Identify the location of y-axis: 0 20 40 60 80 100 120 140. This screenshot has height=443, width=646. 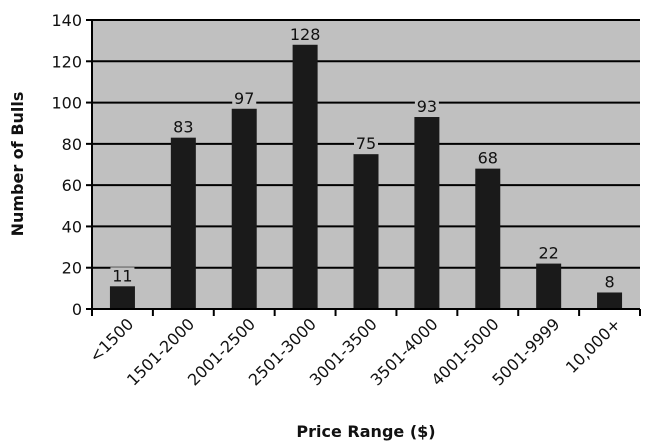
(72, 165).